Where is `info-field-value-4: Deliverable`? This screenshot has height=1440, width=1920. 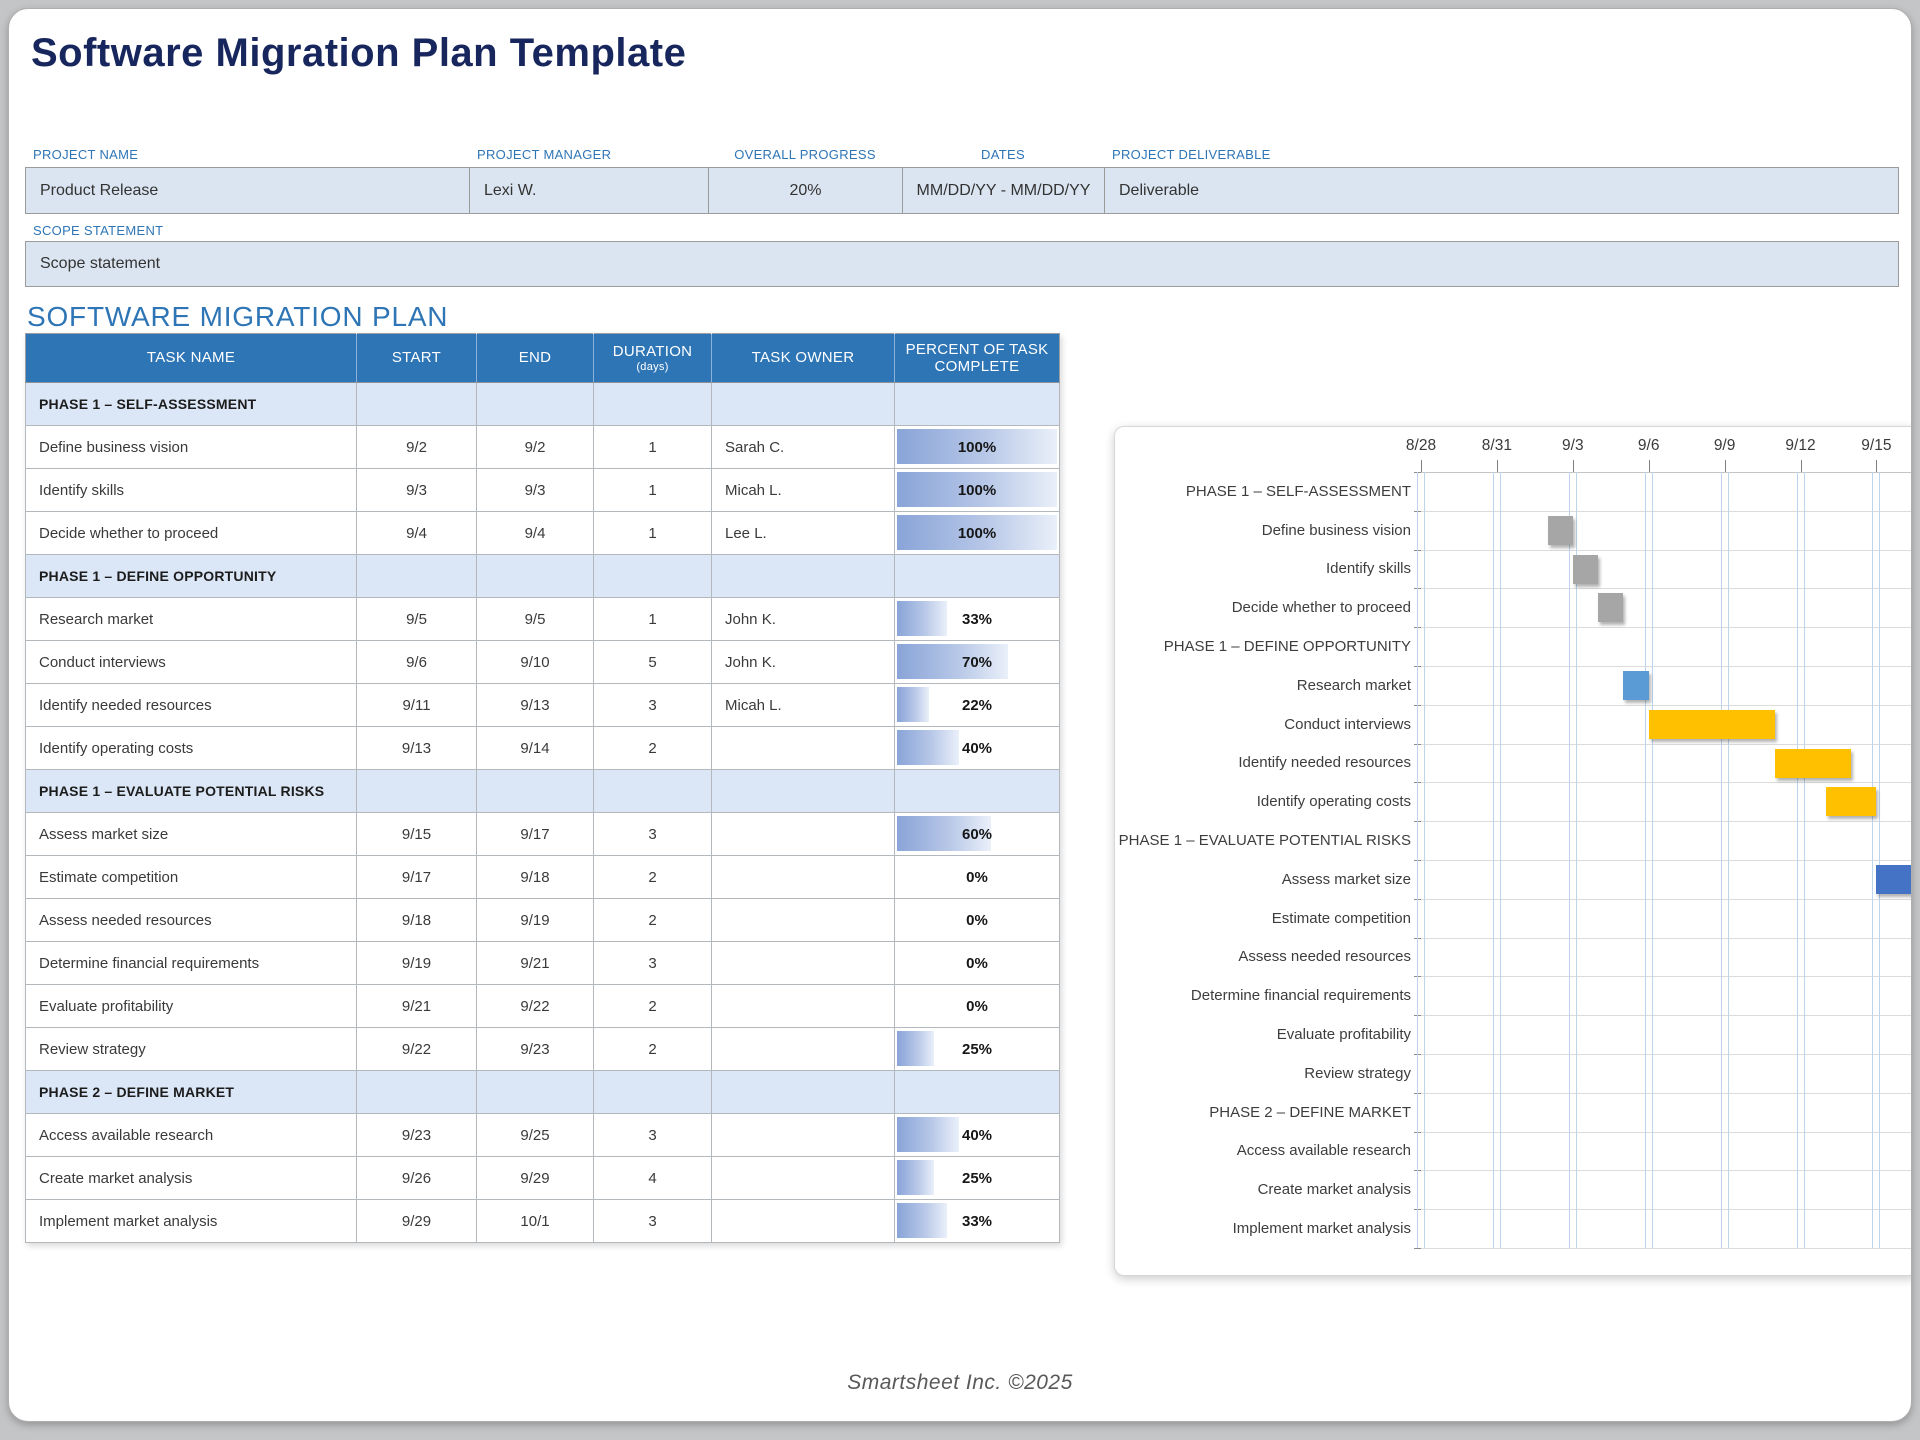
info-field-value-4: Deliverable is located at coordinates (1501, 190).